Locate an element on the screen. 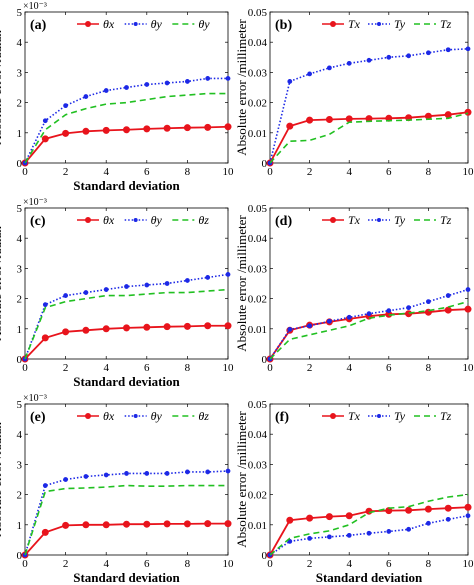  y-tick-label: 0.01 is located at coordinates (257, 134).